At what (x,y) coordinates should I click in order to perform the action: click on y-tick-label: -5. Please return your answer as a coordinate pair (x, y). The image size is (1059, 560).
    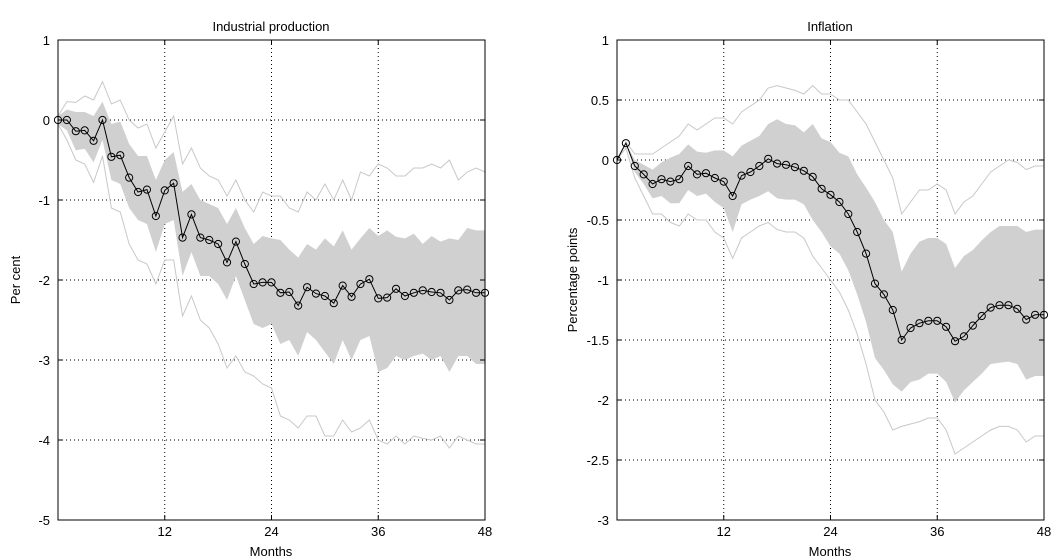
    Looking at the image, I should click on (44, 520).